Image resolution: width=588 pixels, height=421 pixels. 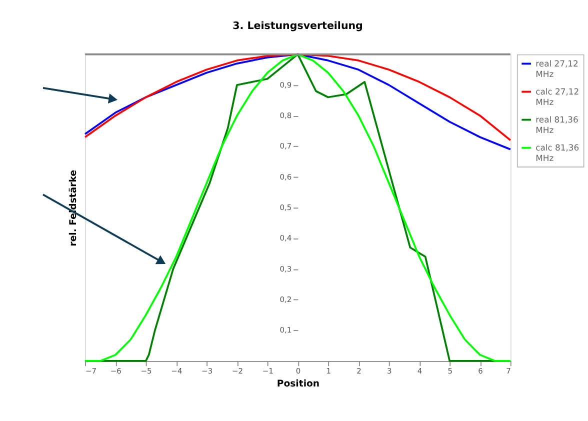 What do you see at coordinates (558, 96) in the screenshot?
I see `legend-label: calc 27,12 MHz` at bounding box center [558, 96].